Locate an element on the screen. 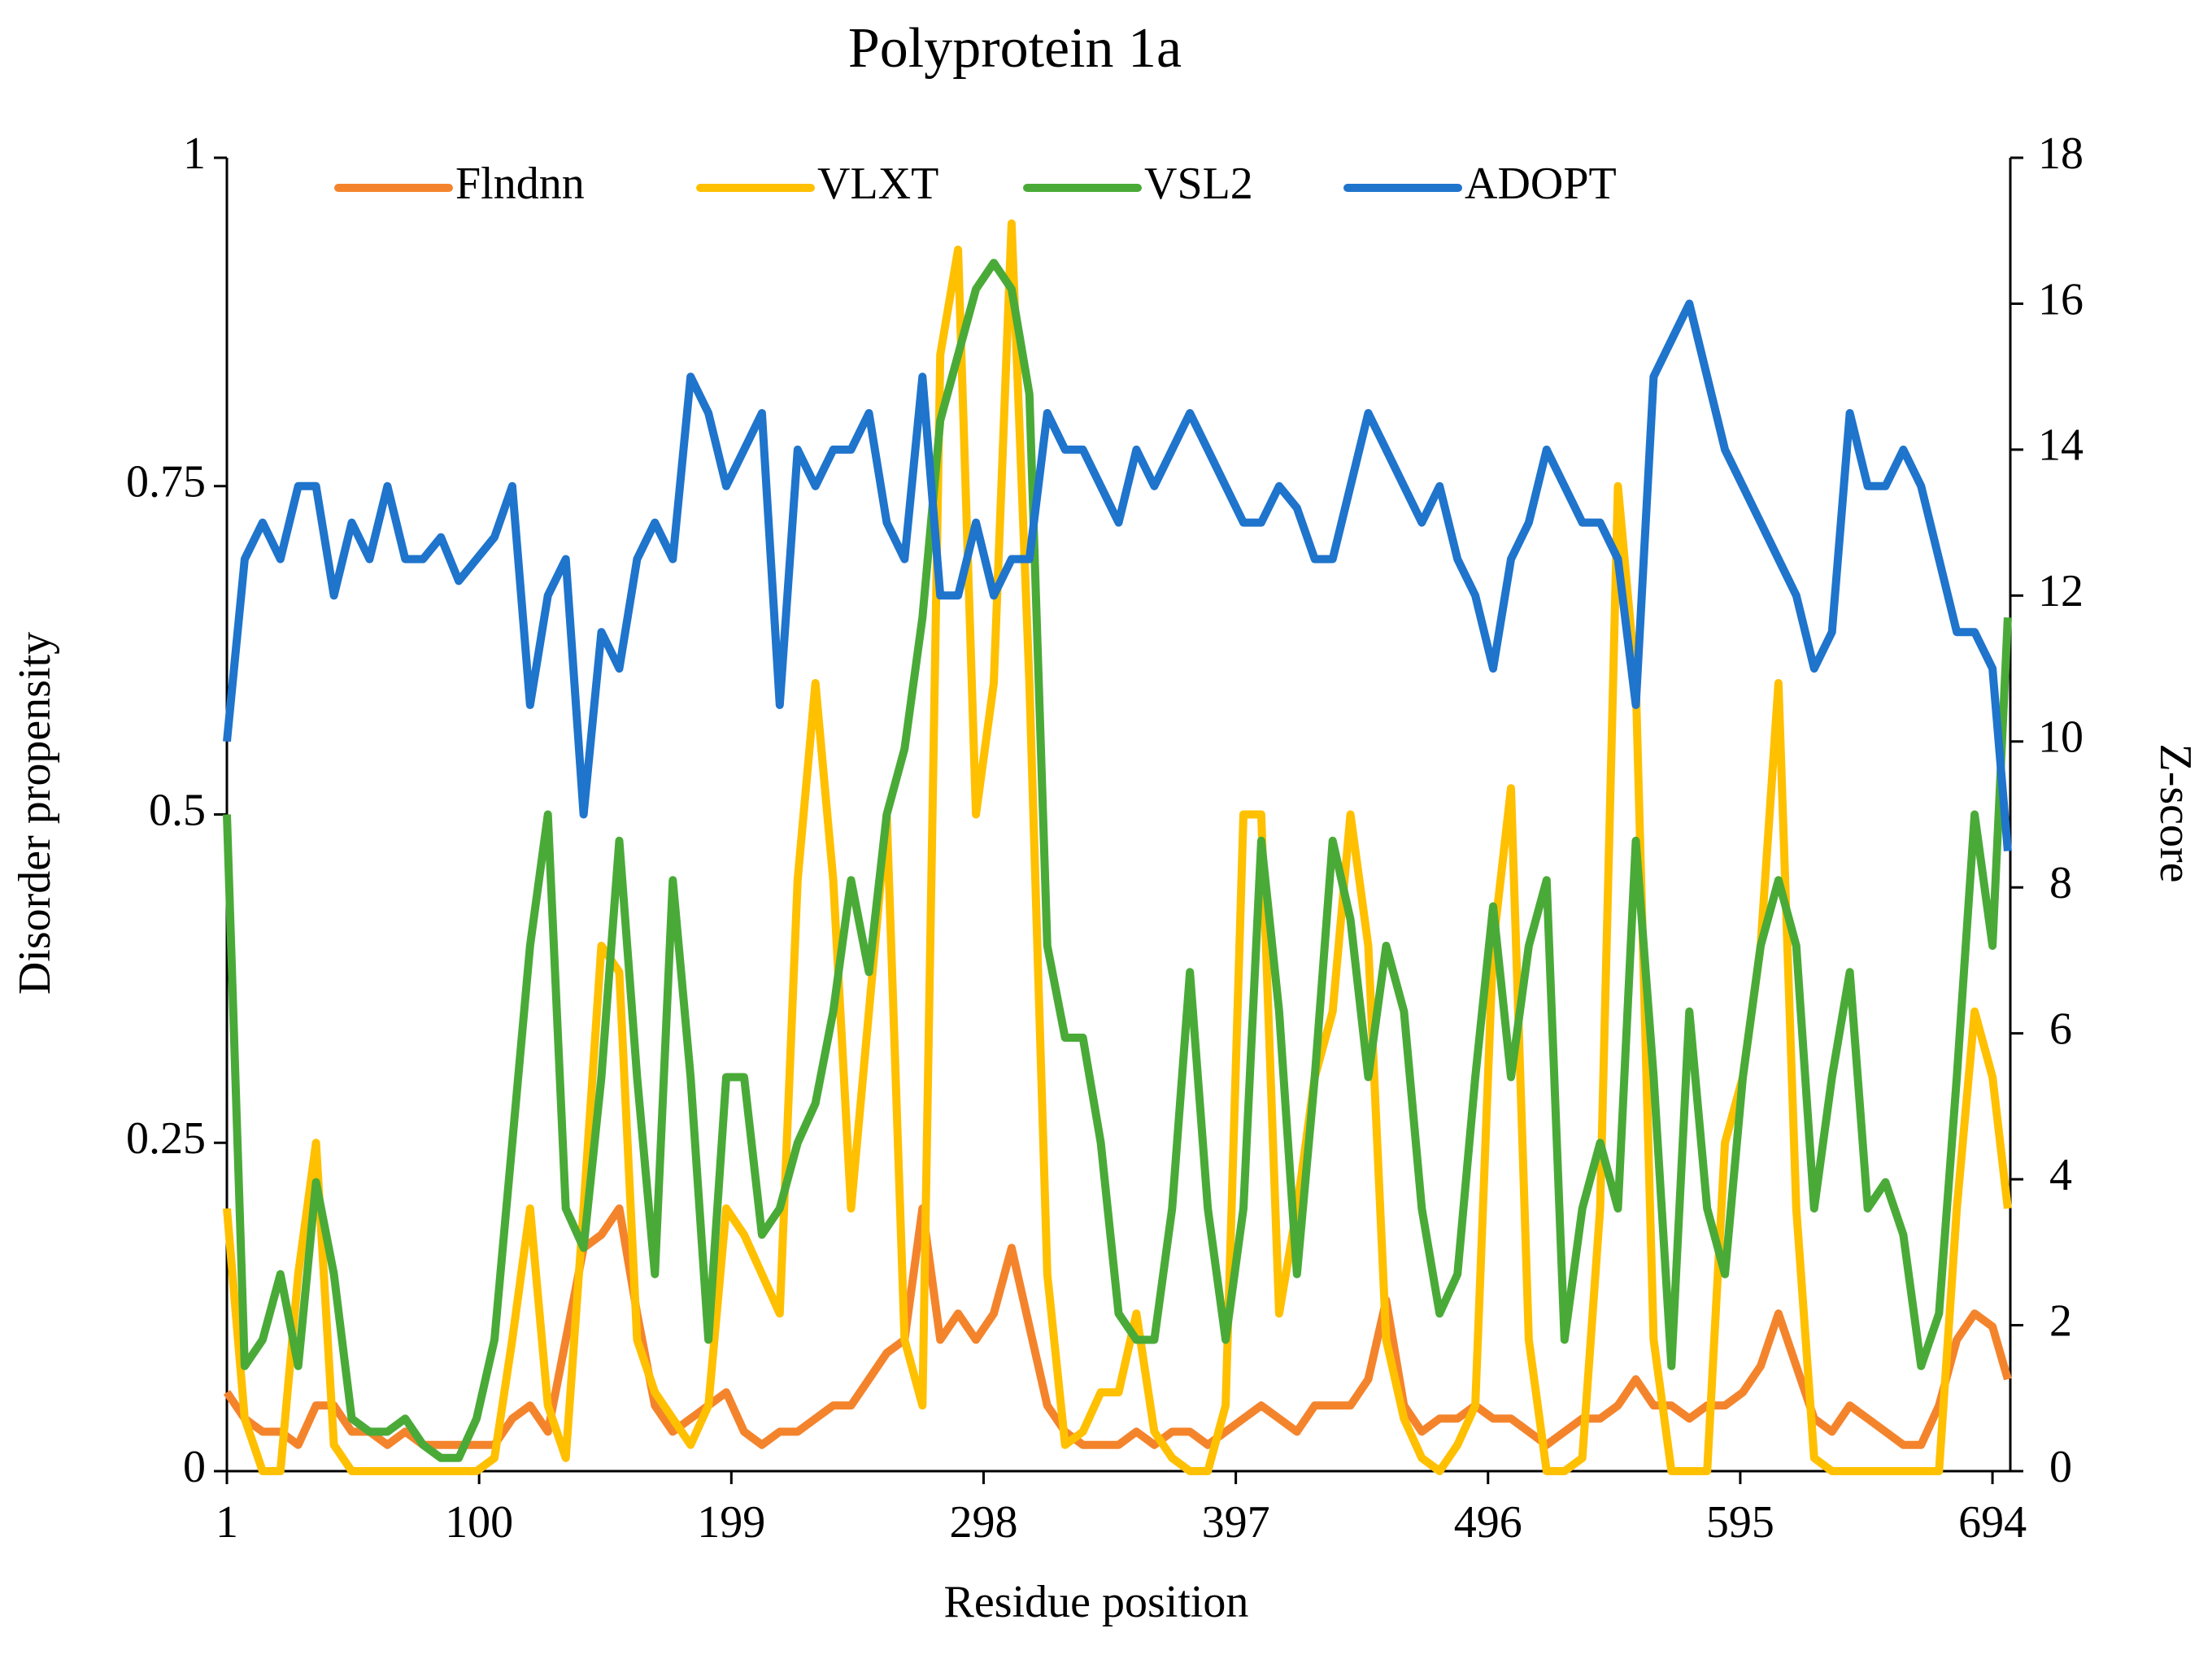 The height and width of the screenshot is (1659, 2212). y-tick-label: 0 is located at coordinates (194, 1467).